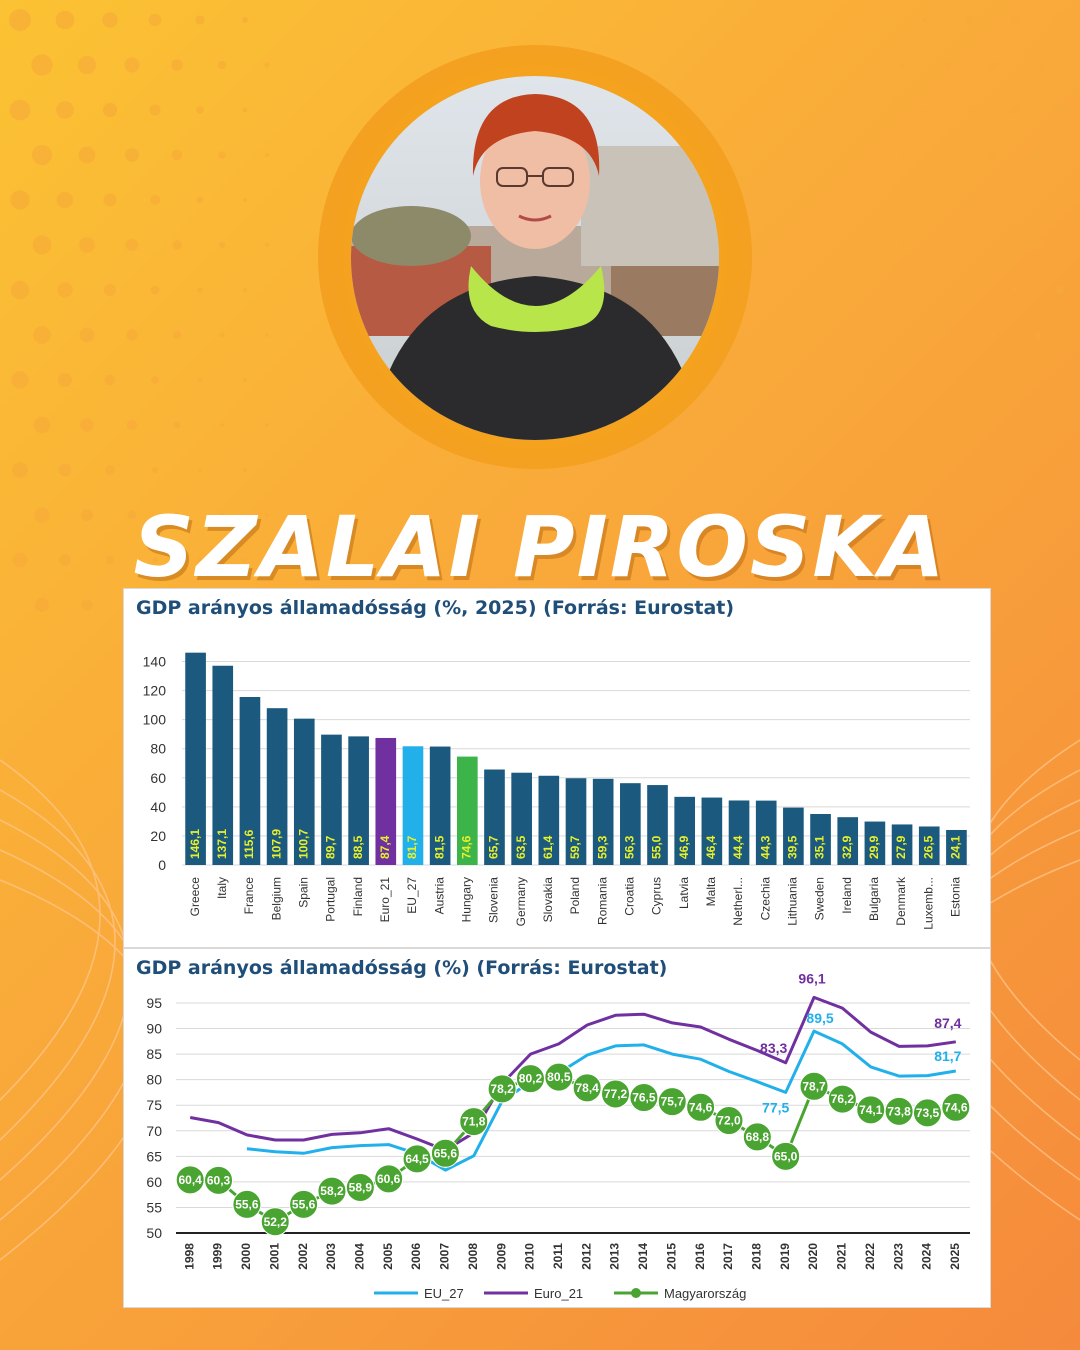 This screenshot has width=1080, height=1350. Describe the element at coordinates (331, 799) in the screenshot. I see `bar-portugal` at that location.